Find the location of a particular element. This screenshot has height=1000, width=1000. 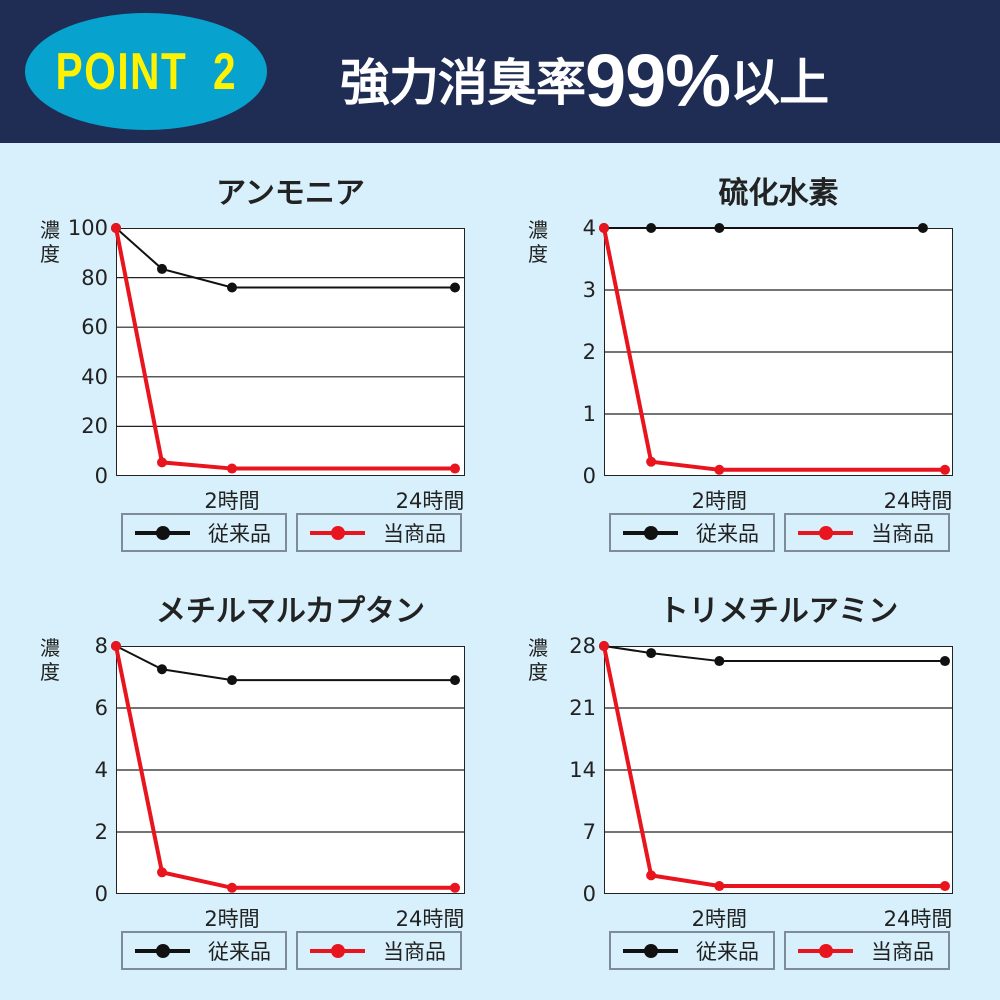

header-banner: POINT 2 強力消臭率99%以上 is located at coordinates (500, 71).